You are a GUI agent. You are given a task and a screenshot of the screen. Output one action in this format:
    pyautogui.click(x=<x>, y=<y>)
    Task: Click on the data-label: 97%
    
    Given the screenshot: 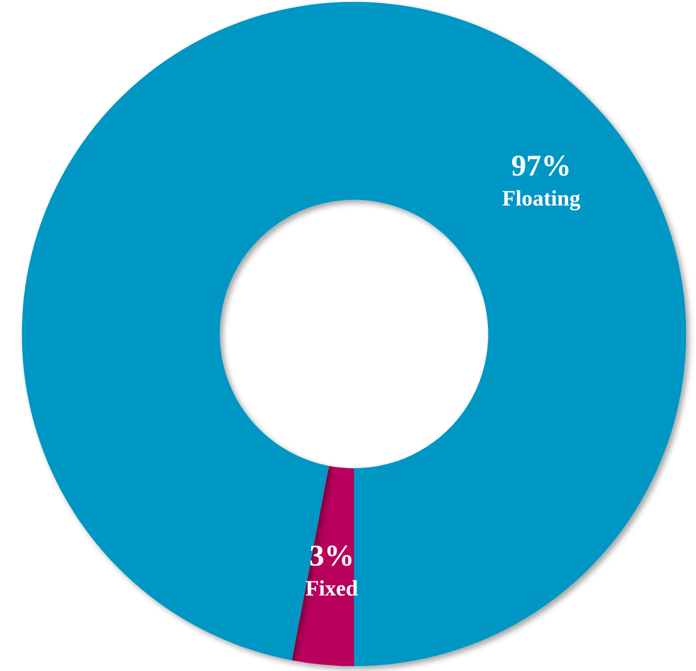 What is the action you would take?
    pyautogui.click(x=541, y=165)
    